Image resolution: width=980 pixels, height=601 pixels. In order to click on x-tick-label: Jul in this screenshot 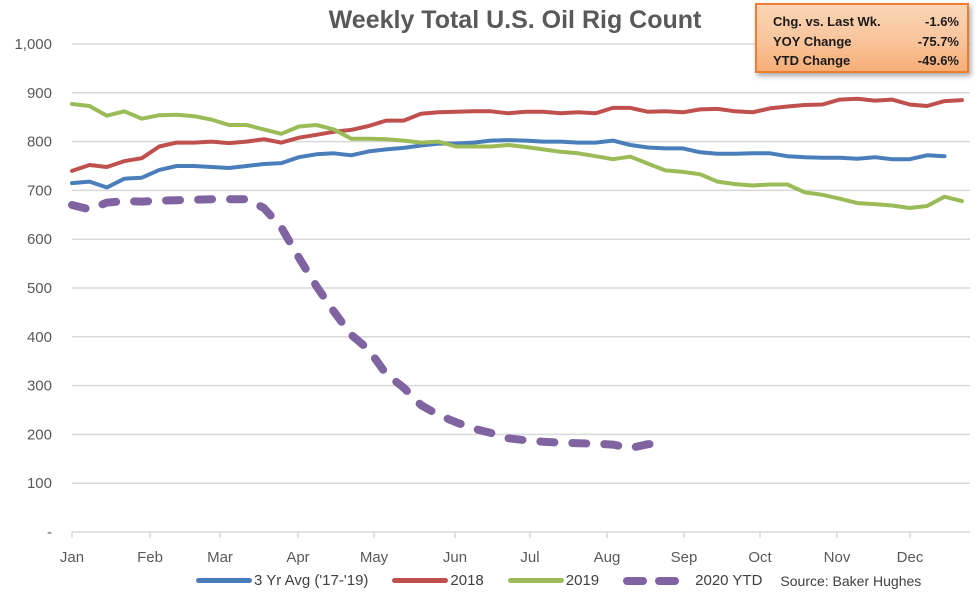, I will do `click(529, 557)`.